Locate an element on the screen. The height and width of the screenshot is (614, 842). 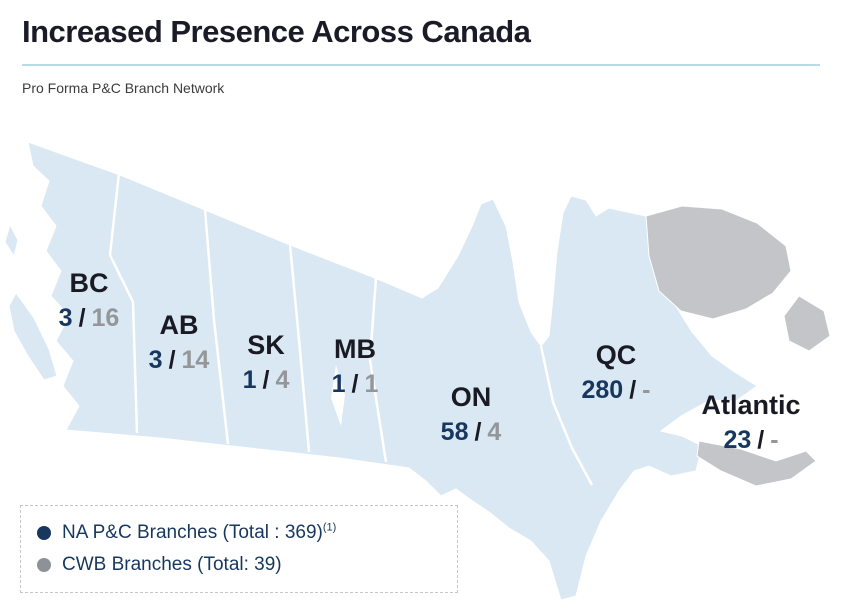
province-name: QC is located at coordinates (616, 355).